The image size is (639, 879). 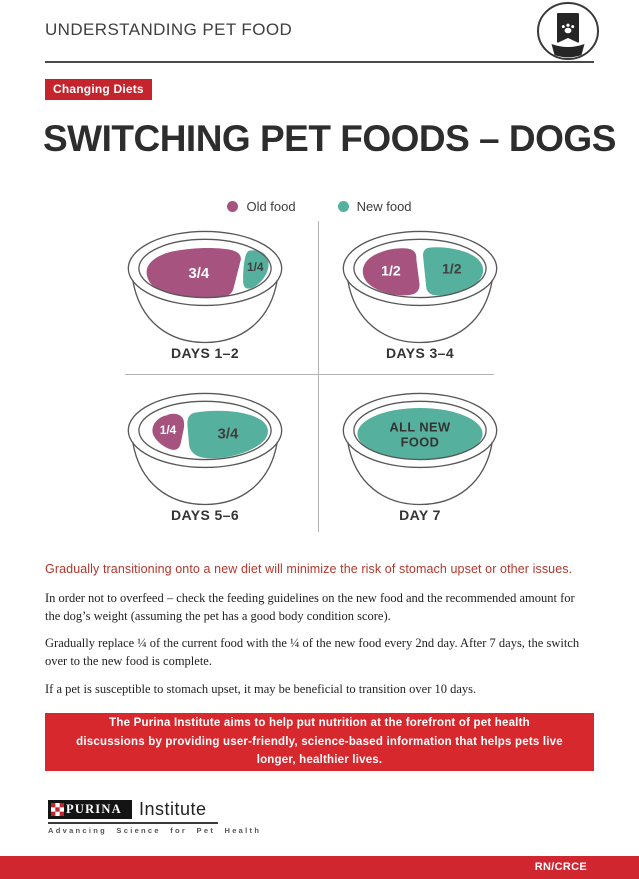 I want to click on fraction-old: 1/4, so click(x=168, y=430).